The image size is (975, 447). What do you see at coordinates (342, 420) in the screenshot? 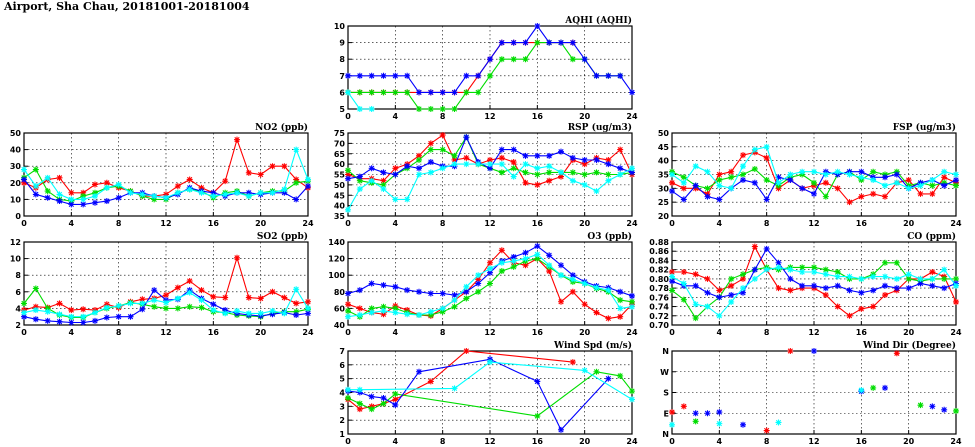
I see `y-tick-label: 2` at bounding box center [342, 420].